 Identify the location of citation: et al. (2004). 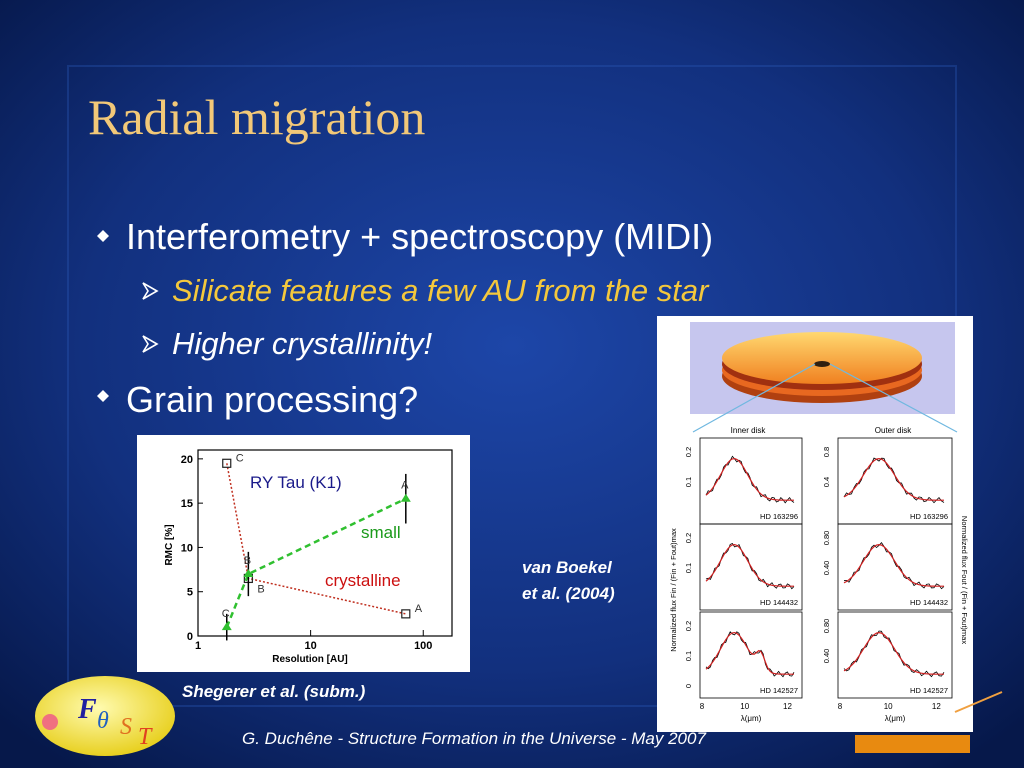
(568, 593).